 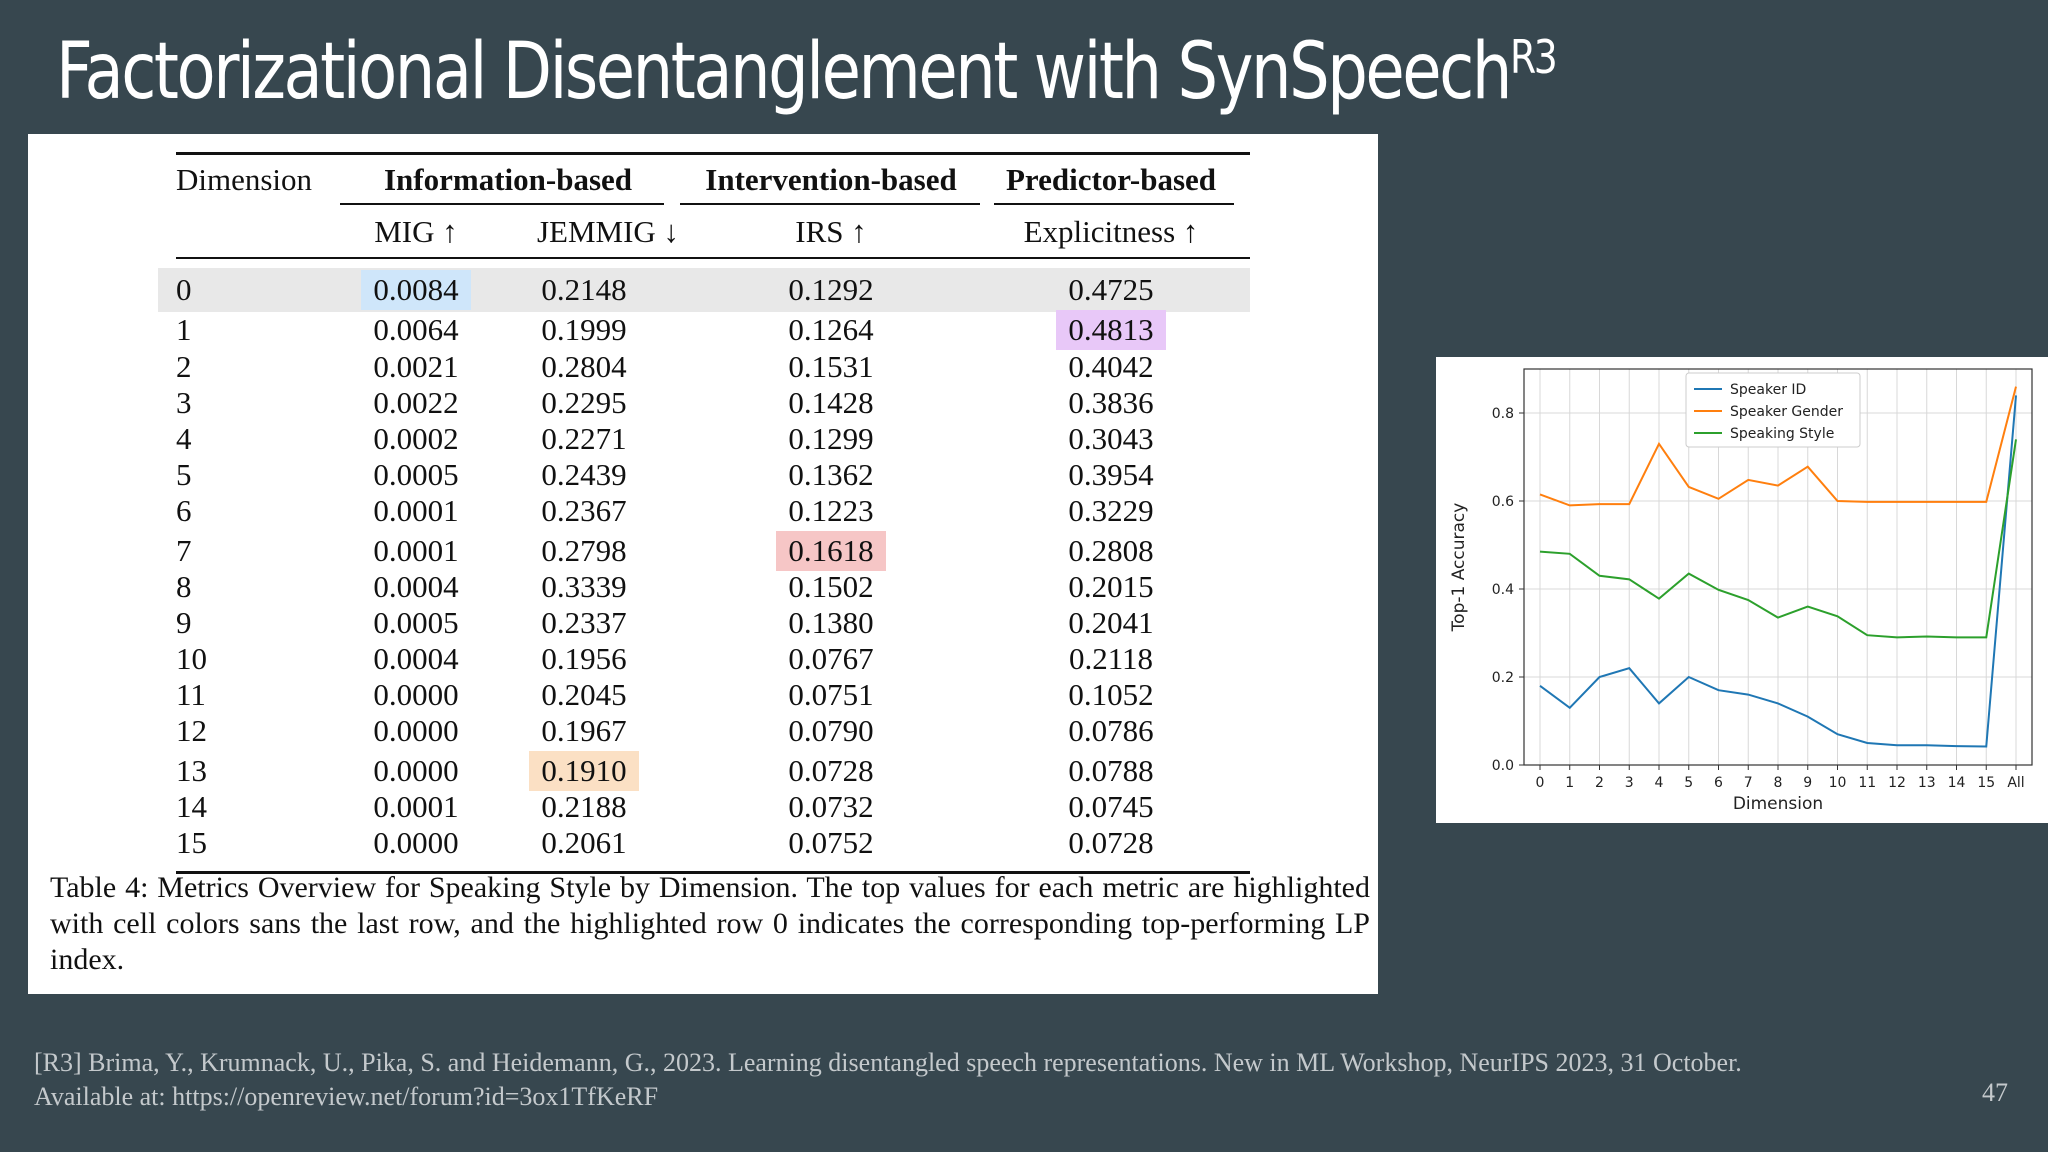 I want to click on table-cell: 0.1299, so click(x=831, y=438).